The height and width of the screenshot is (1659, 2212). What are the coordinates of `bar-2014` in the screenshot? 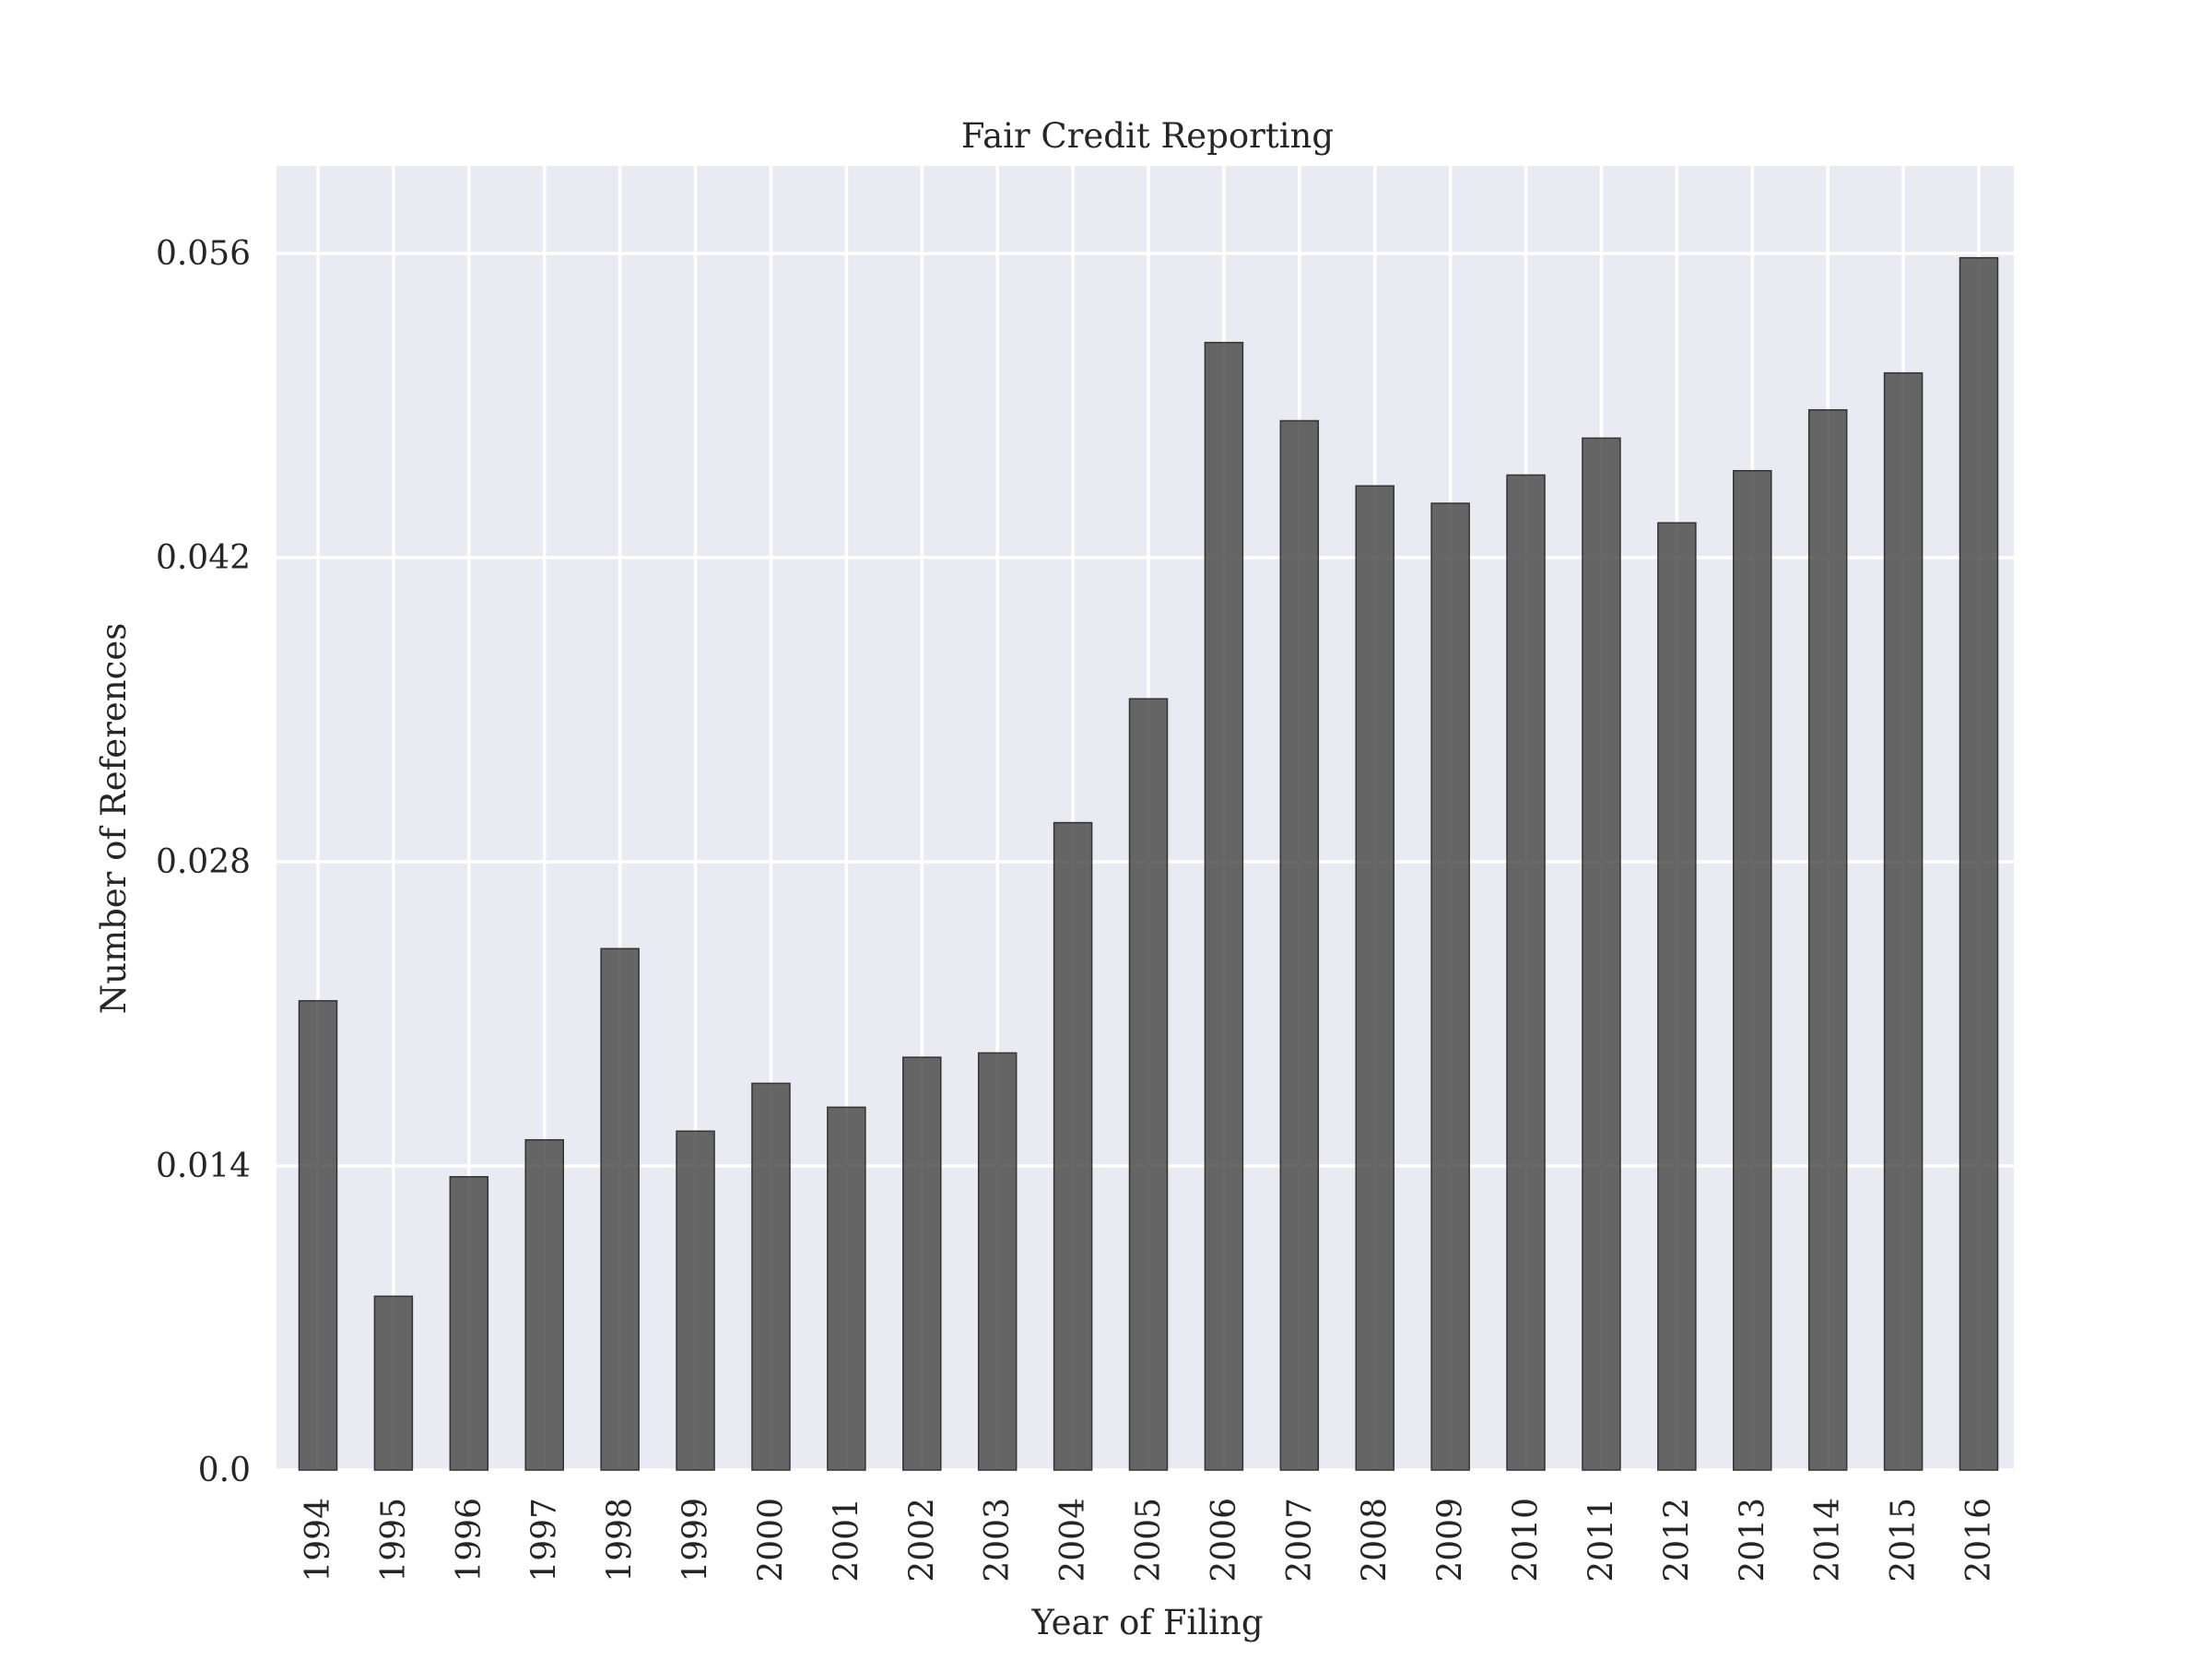 It's located at (1827, 939).